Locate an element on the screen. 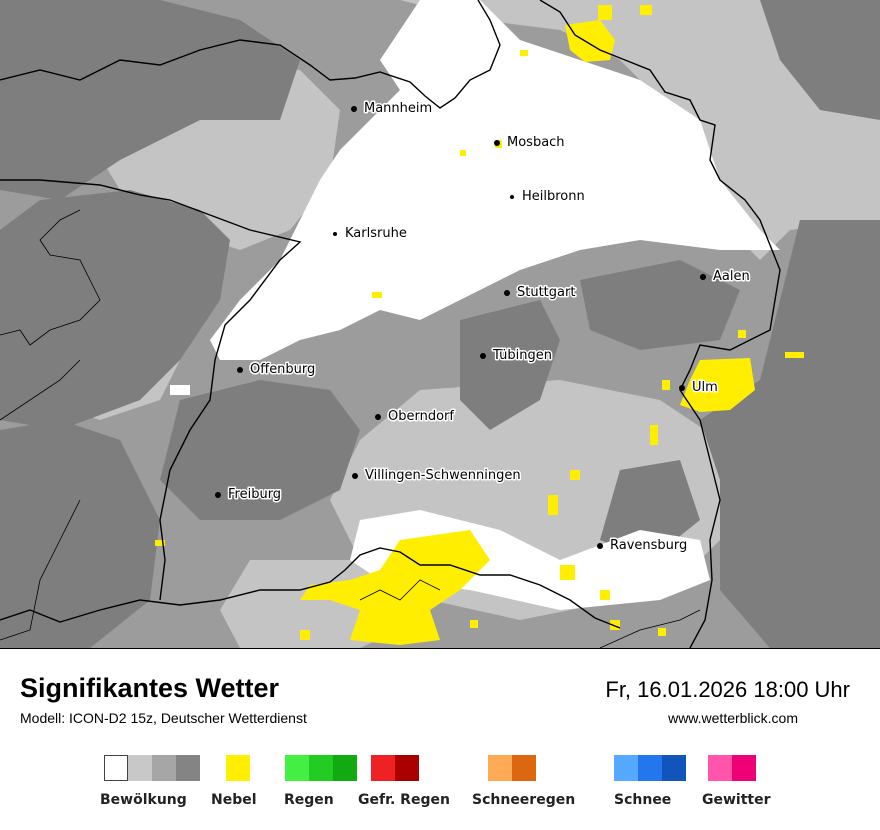  city-label: Mannheim is located at coordinates (398, 108).